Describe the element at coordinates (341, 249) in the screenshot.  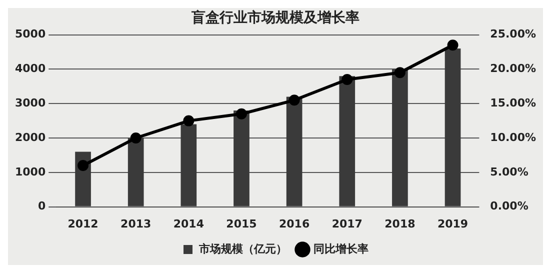
I see `legend-label: 同比增长率` at that location.